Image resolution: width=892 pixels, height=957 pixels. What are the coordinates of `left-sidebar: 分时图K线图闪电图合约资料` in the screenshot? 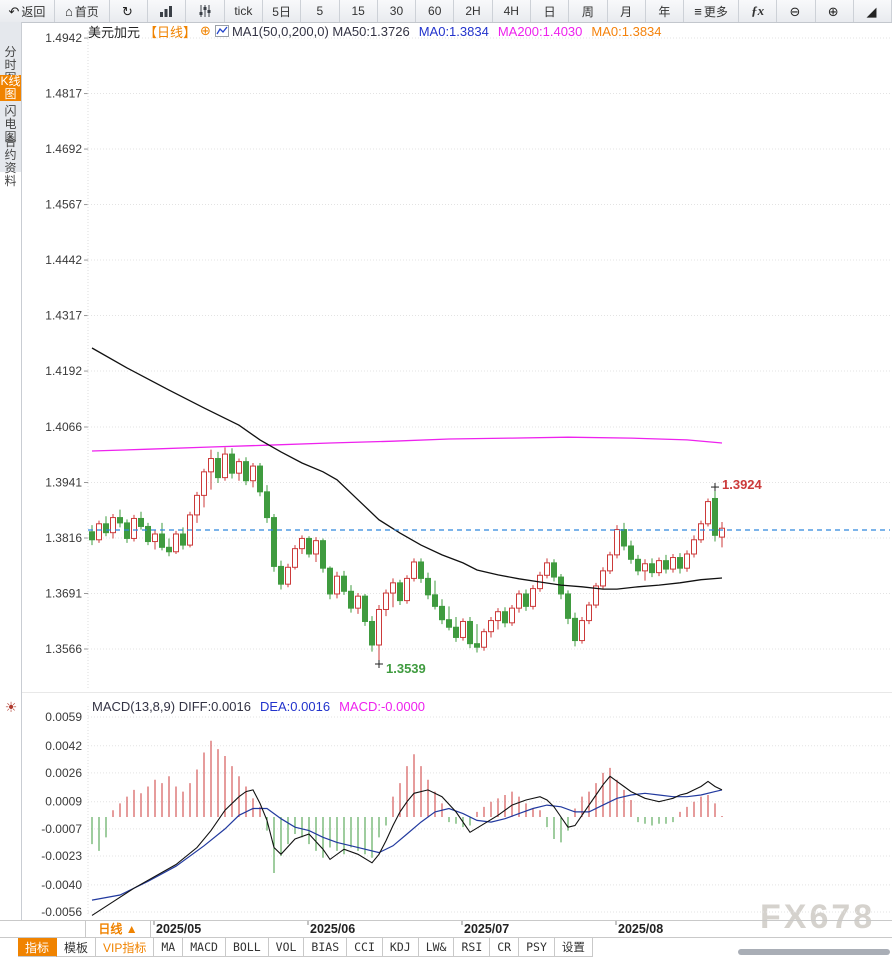 It's located at (11, 471).